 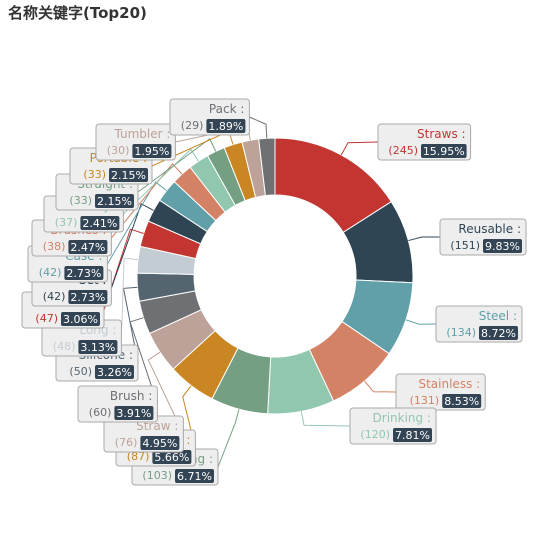 I want to click on leader-line-pack, so click(x=258, y=127).